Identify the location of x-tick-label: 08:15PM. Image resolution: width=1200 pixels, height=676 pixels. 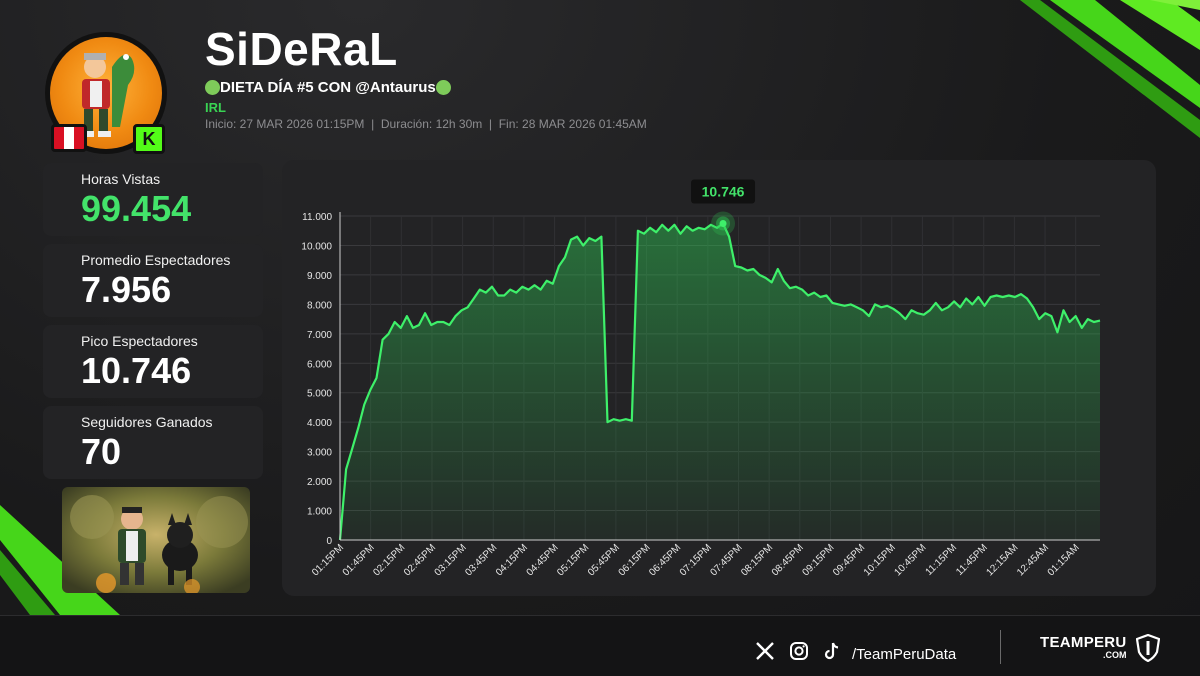
(757, 560).